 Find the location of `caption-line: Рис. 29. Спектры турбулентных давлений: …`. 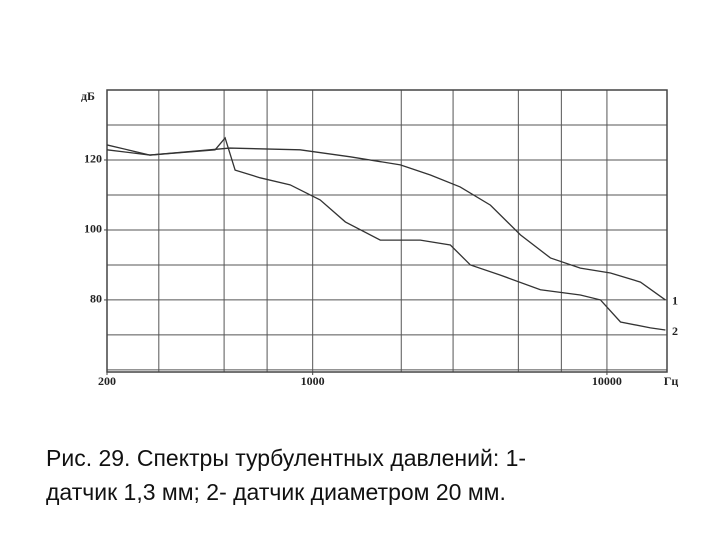

caption-line: Рис. 29. Спектры турбулентных давлений: … is located at coordinates (286, 458).